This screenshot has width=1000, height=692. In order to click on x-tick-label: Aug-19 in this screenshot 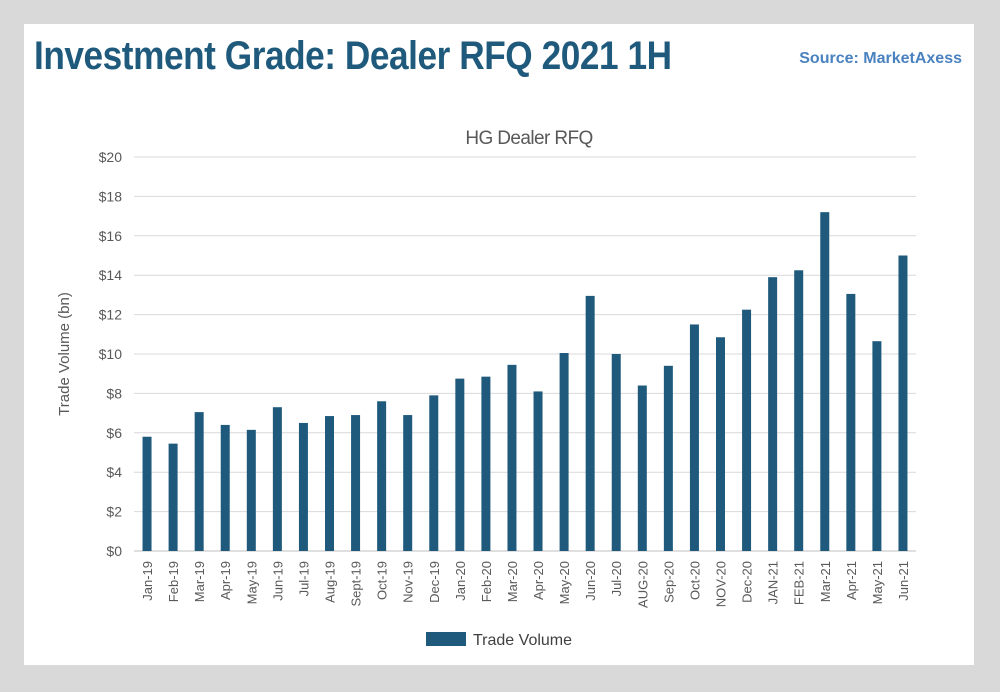, I will do `click(330, 582)`.